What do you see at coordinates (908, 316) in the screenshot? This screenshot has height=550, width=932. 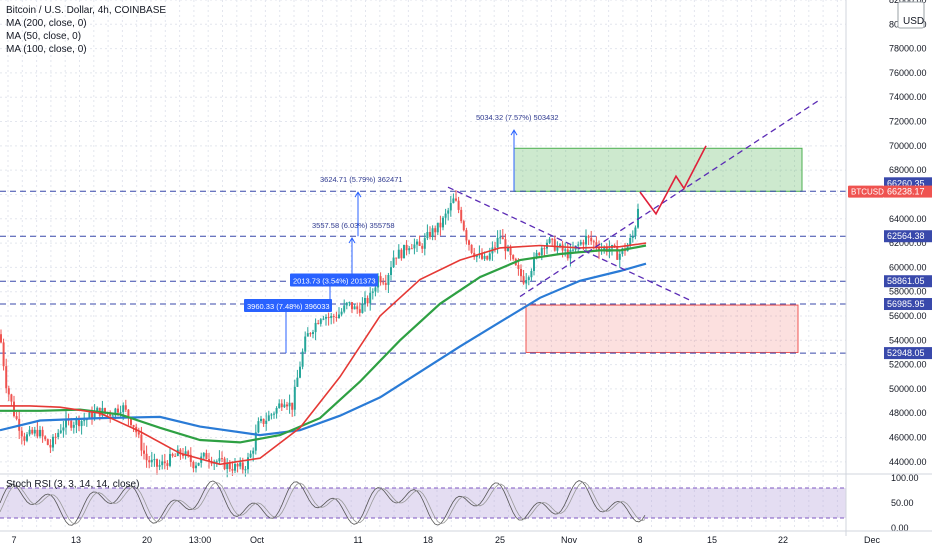 I see `price-tick-label: 56000.00` at bounding box center [908, 316].